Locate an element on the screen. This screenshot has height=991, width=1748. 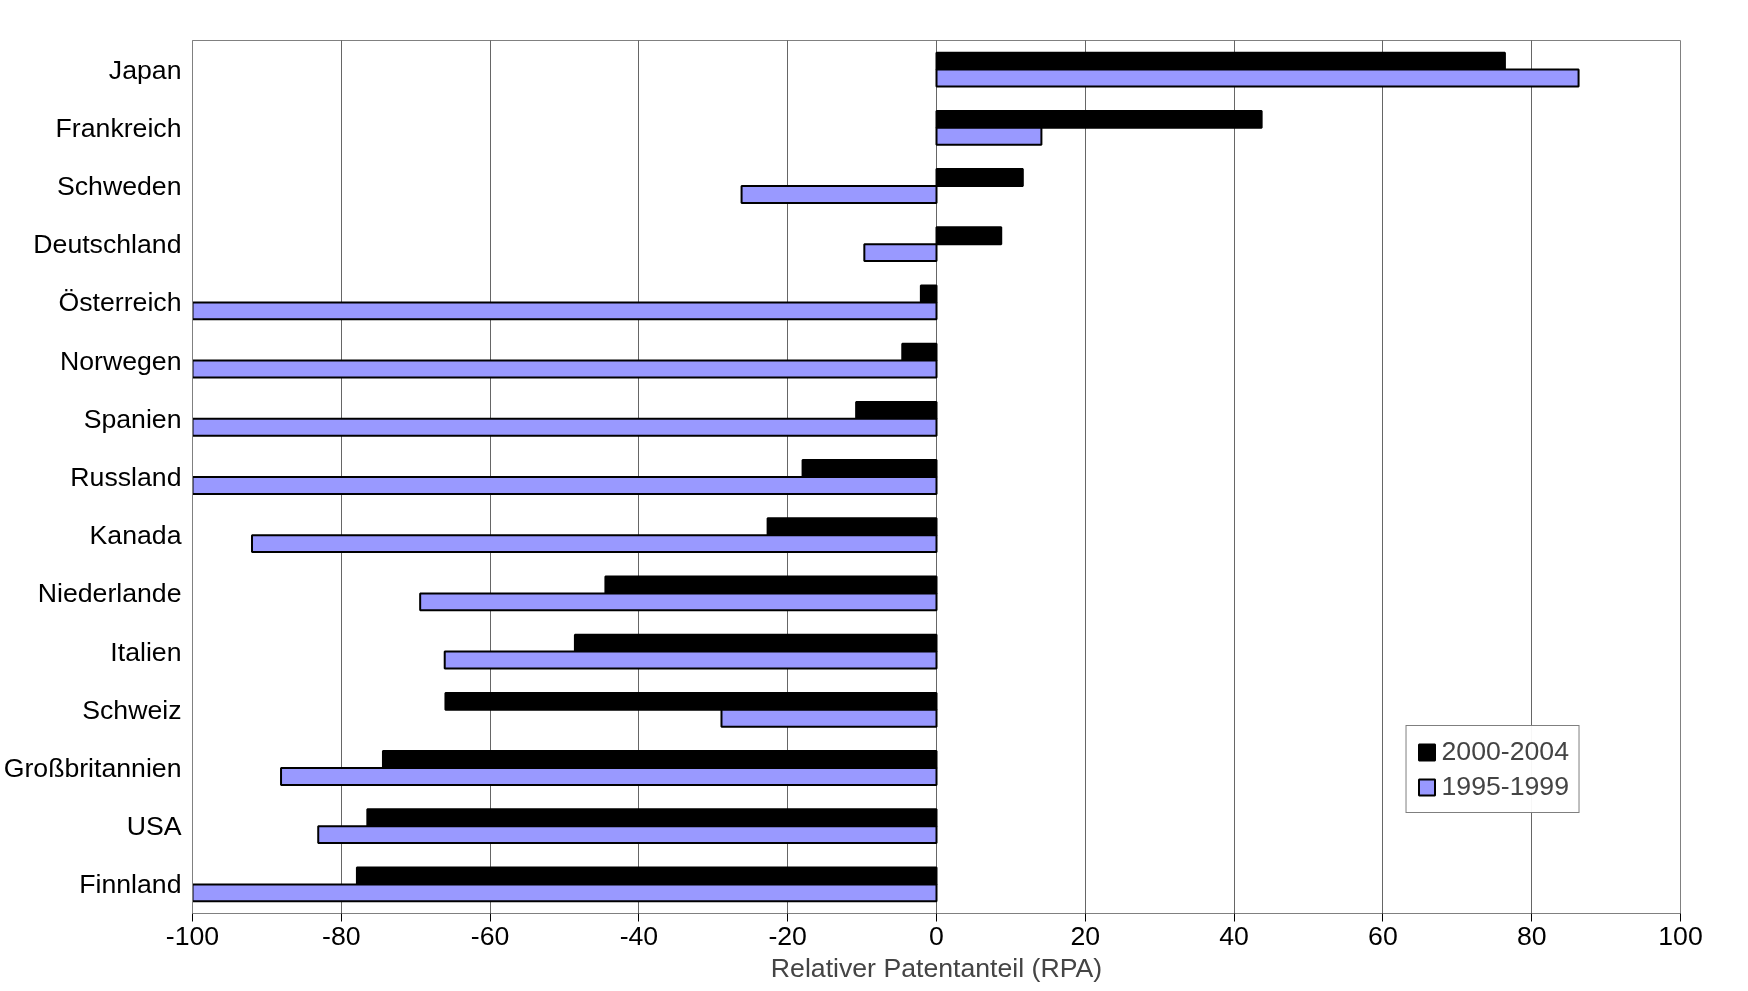
y-tick-label: Großbritannien is located at coordinates (92, 768).